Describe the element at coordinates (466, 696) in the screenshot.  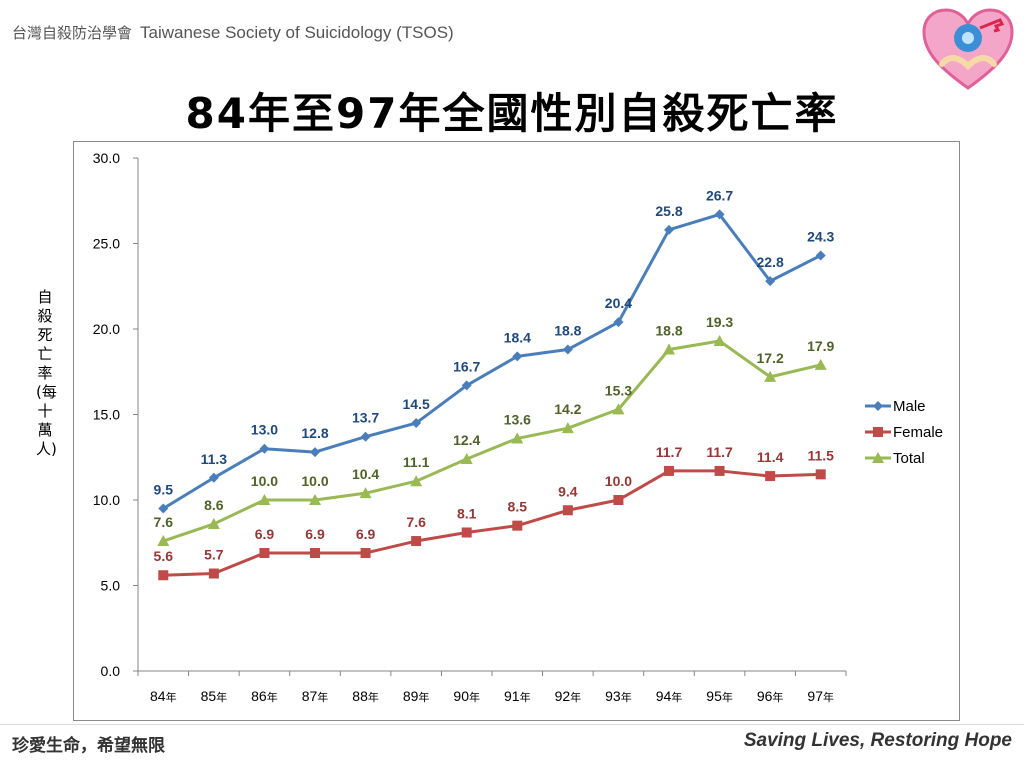
I see `x-tick-label: 90年` at that location.